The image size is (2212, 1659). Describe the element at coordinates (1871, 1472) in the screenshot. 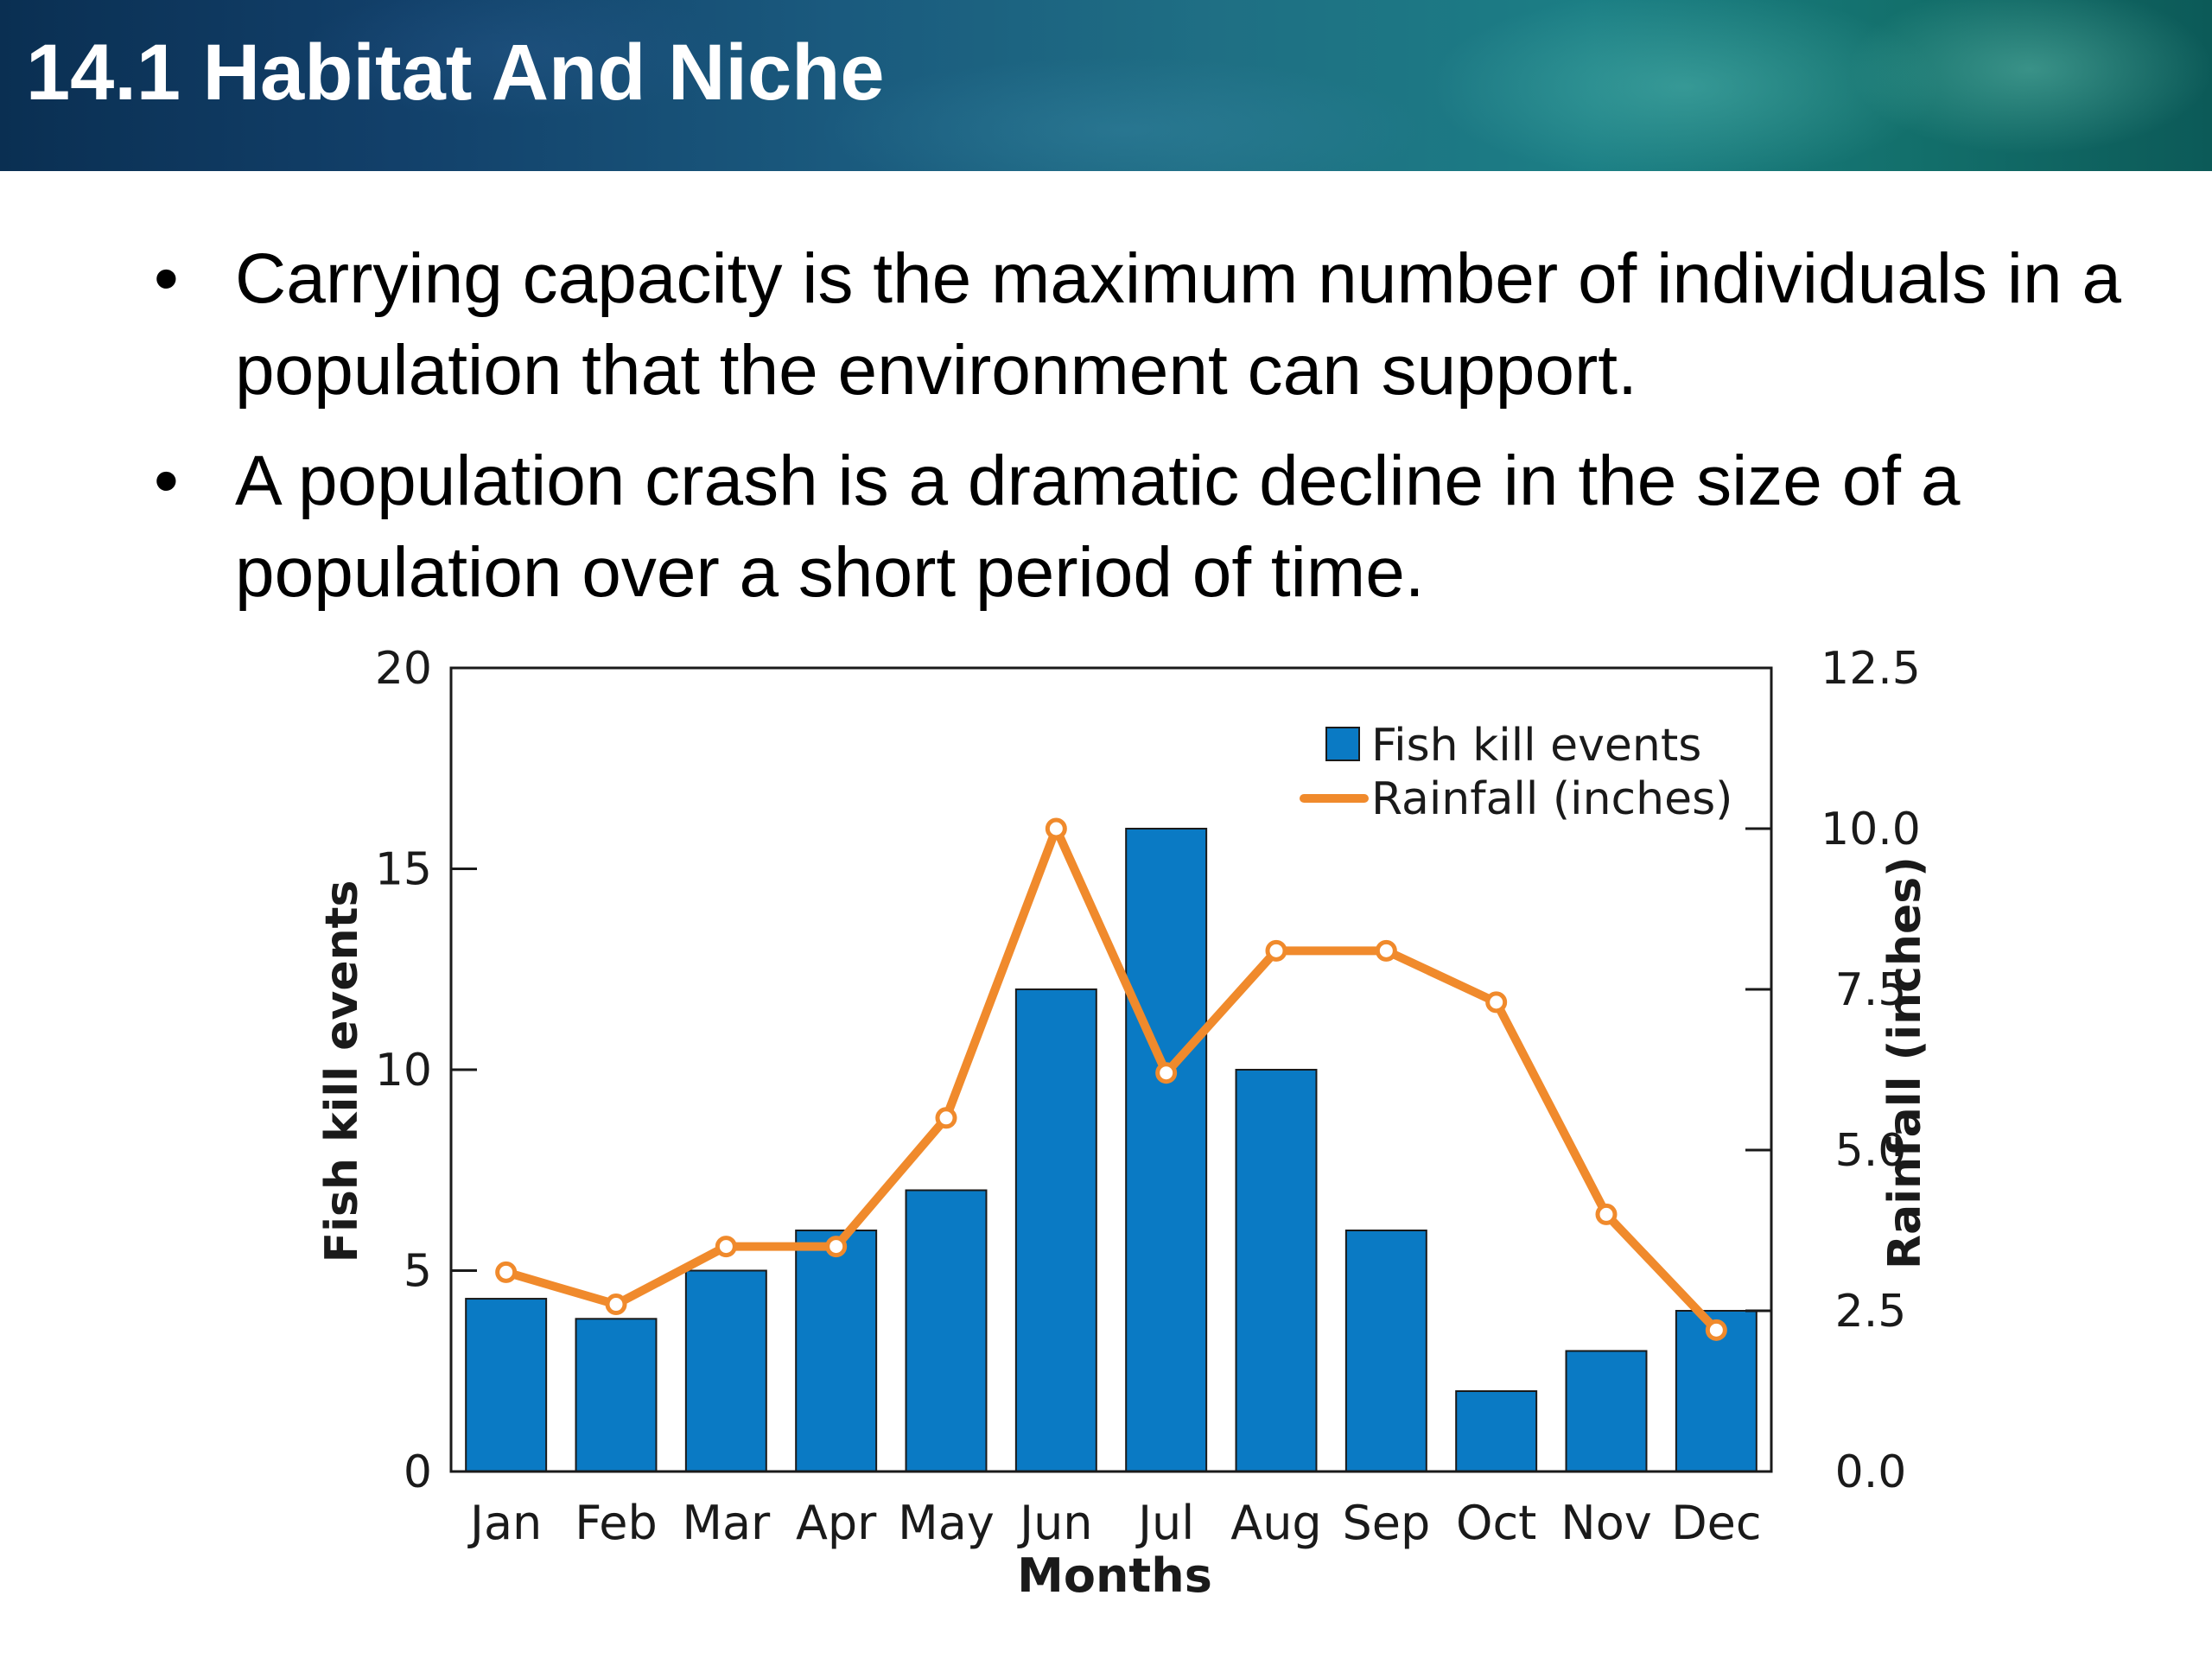

I see `y2-tick-label: 0.0` at that location.